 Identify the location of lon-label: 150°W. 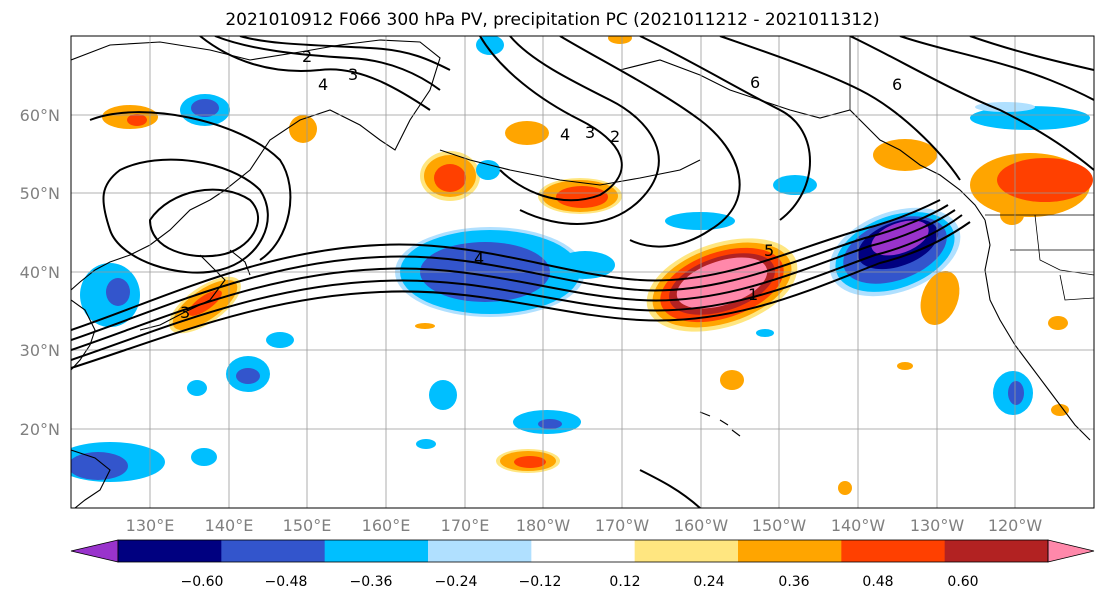
(779, 525).